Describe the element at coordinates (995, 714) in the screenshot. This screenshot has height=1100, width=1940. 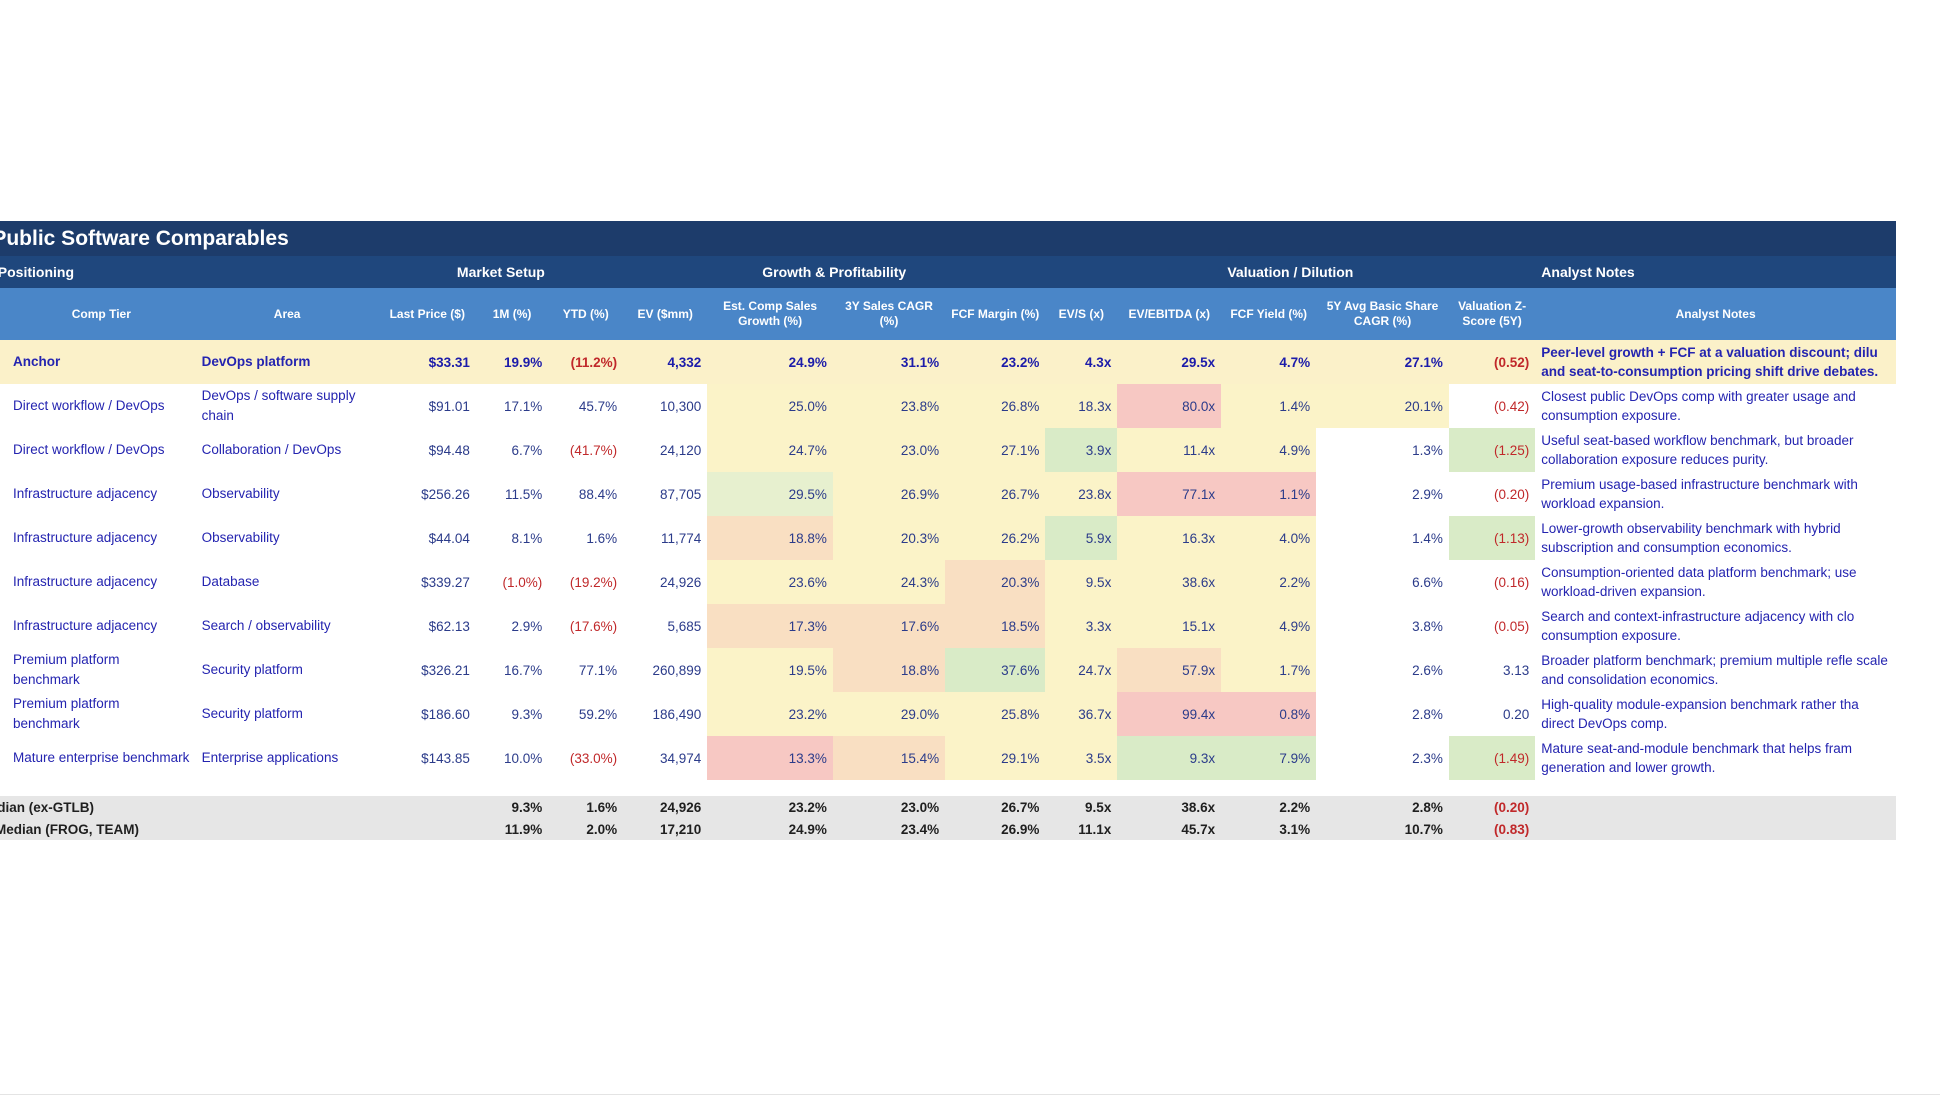
I see `fcf-margin-cell: 25.8%` at that location.